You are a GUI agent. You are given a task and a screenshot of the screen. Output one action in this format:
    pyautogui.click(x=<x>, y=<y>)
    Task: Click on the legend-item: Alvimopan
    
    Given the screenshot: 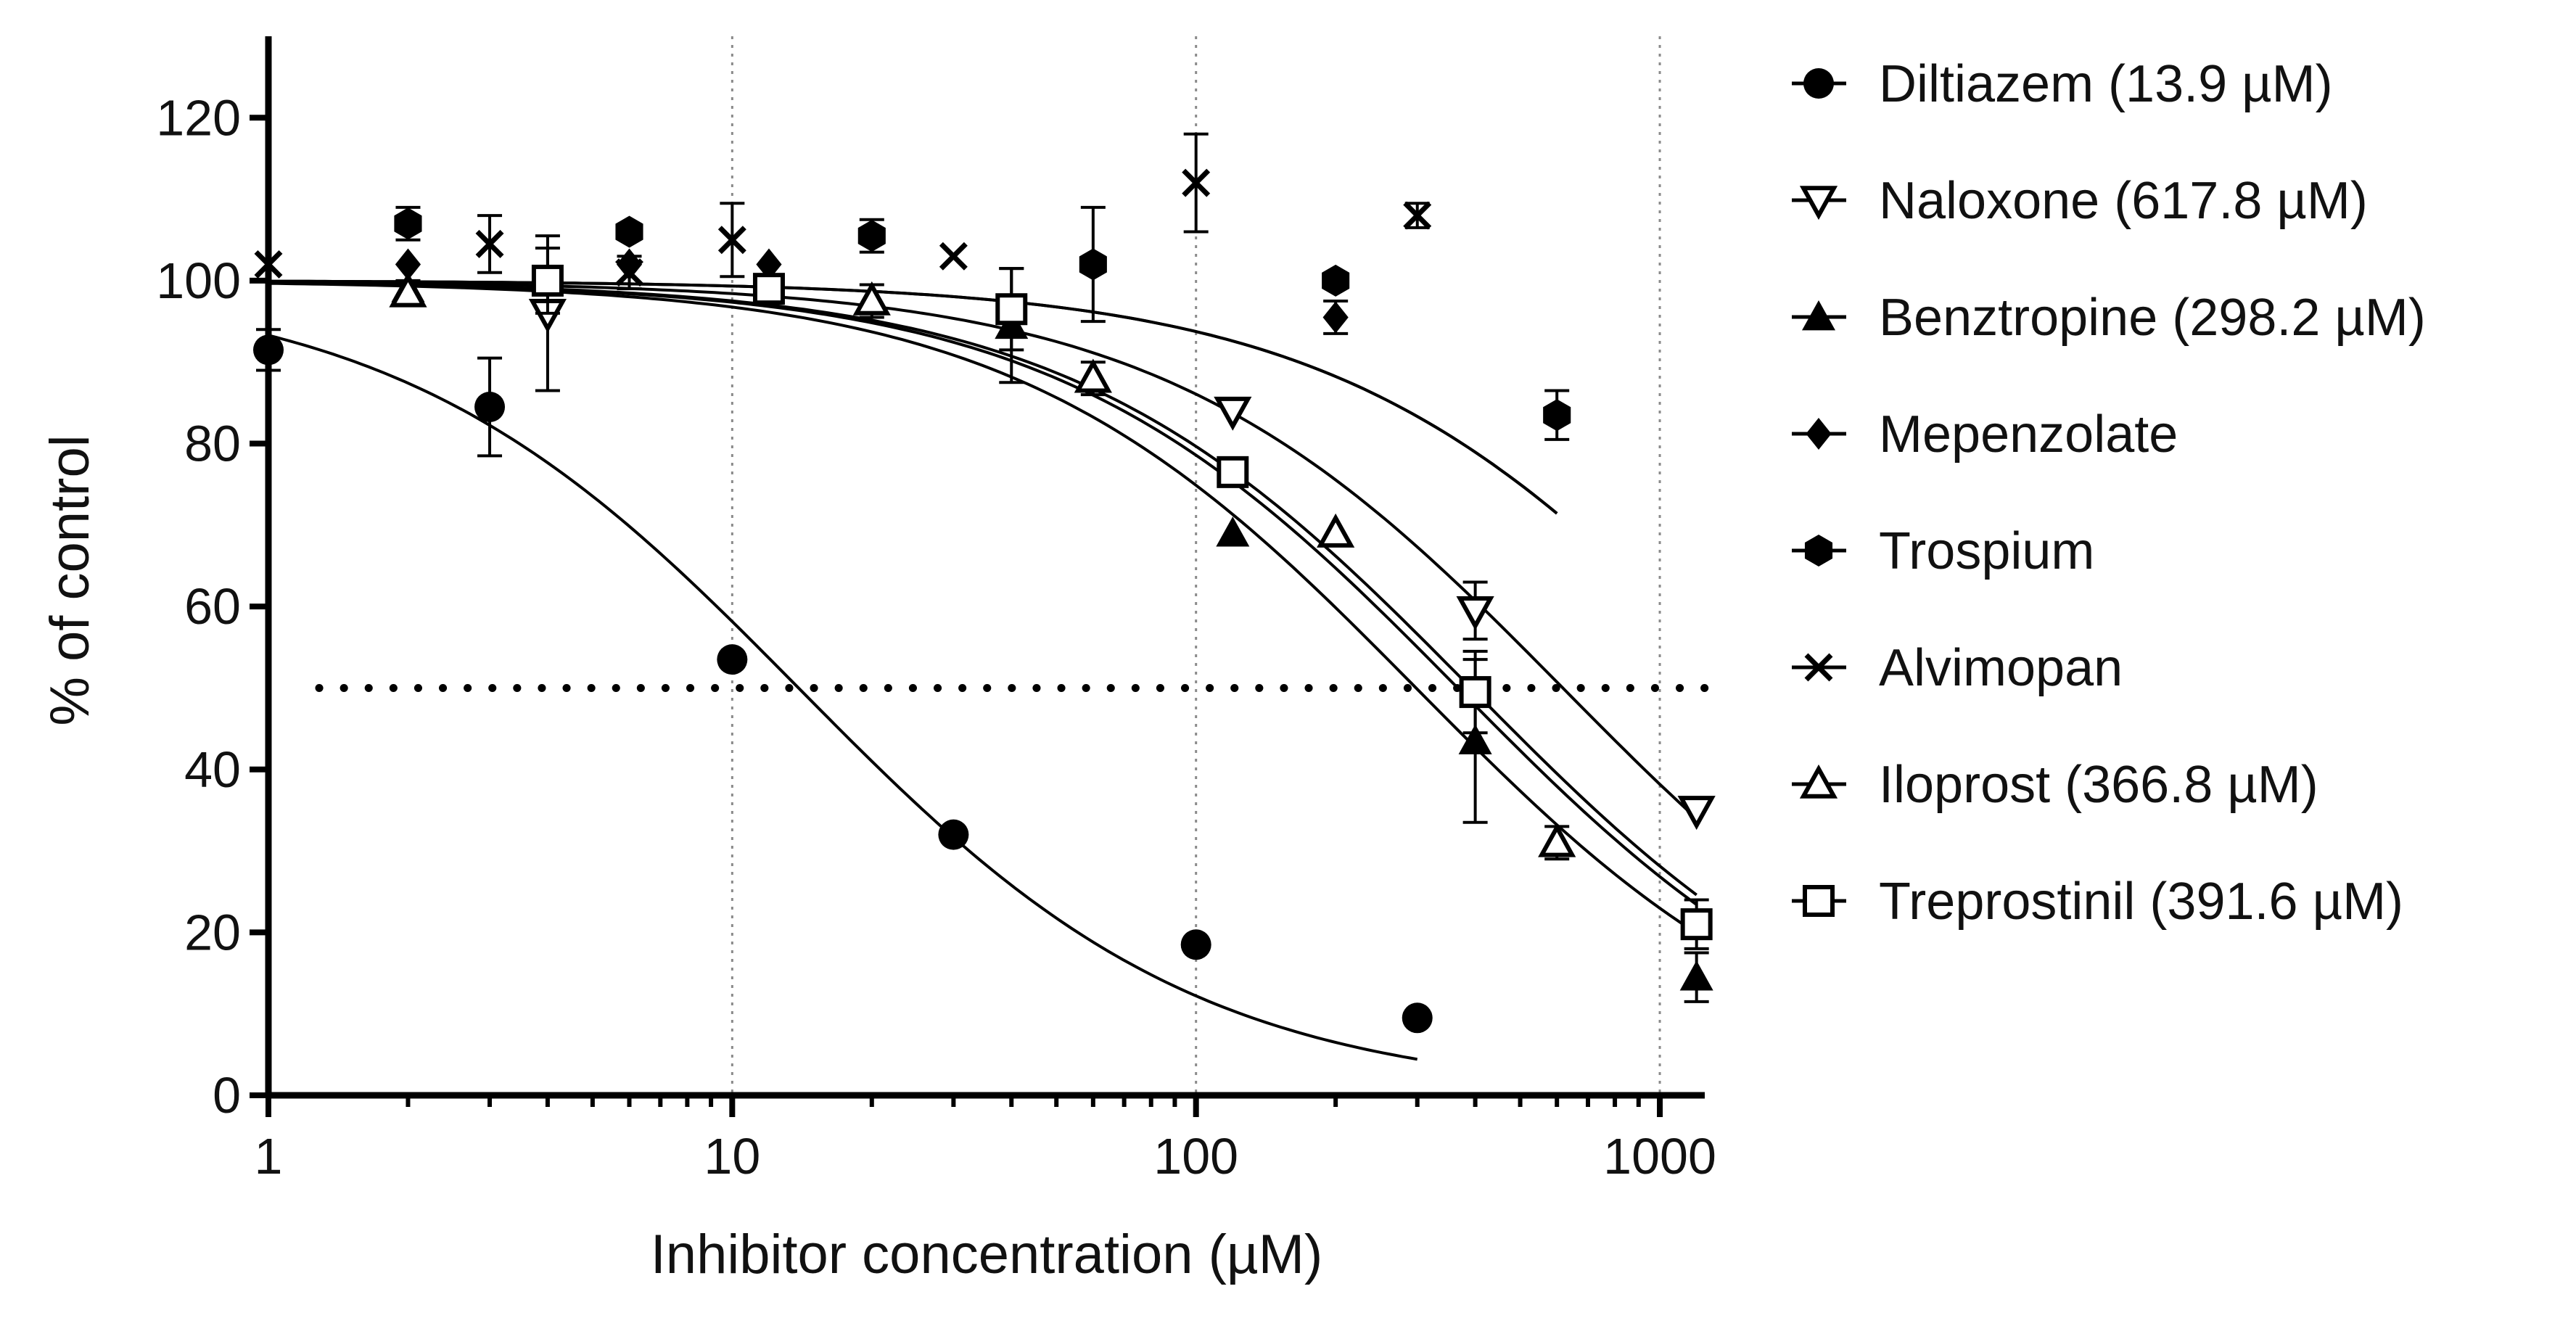 What is the action you would take?
    pyautogui.click(x=1957, y=668)
    